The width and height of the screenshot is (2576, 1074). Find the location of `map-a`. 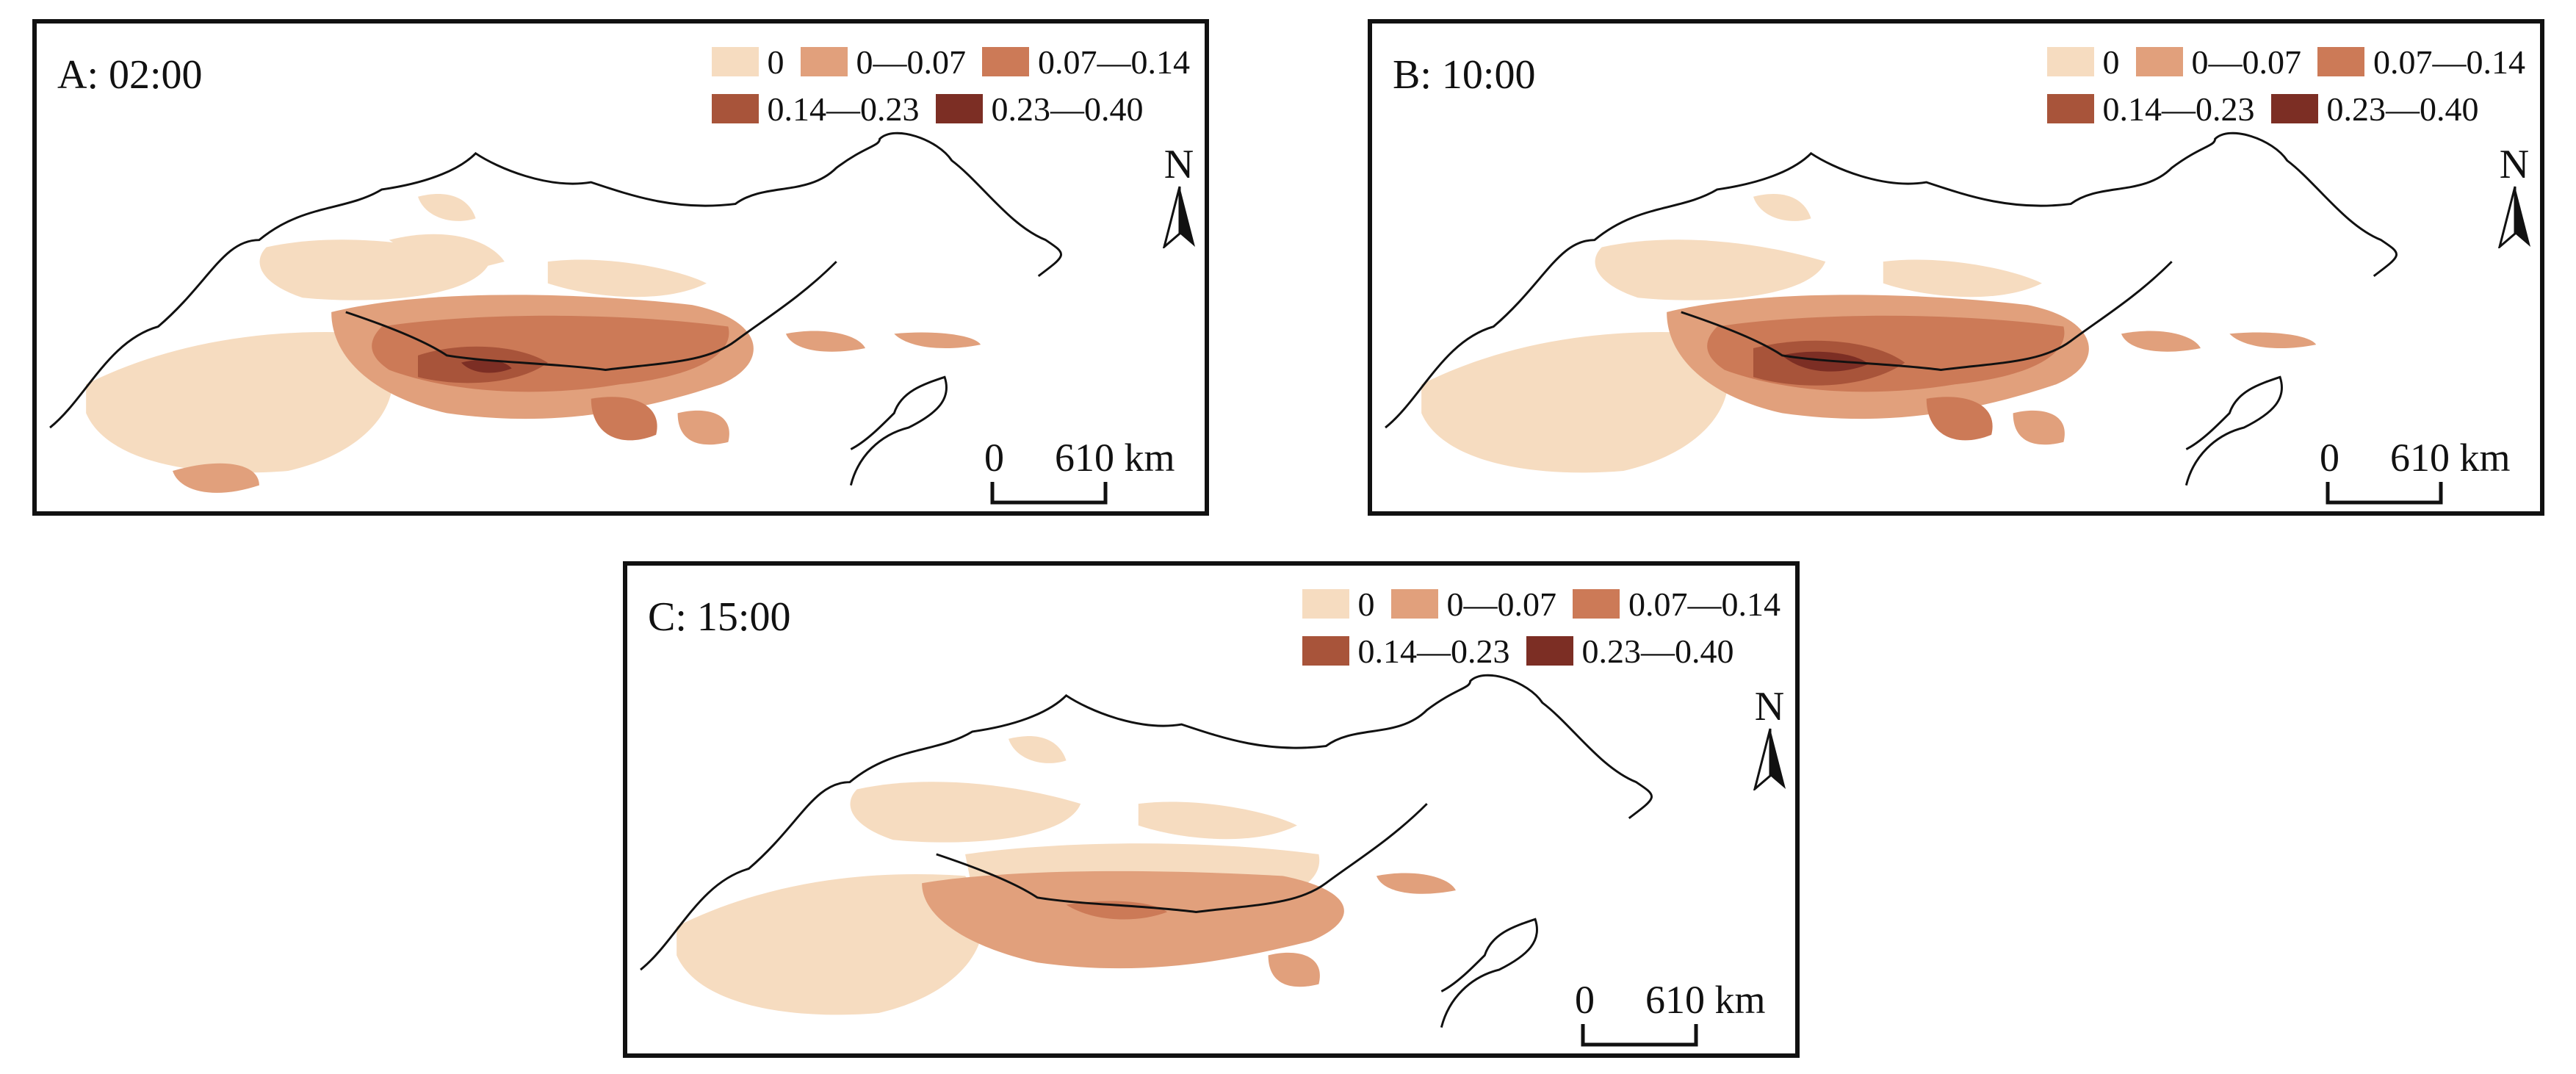

map-a is located at coordinates (555, 312).